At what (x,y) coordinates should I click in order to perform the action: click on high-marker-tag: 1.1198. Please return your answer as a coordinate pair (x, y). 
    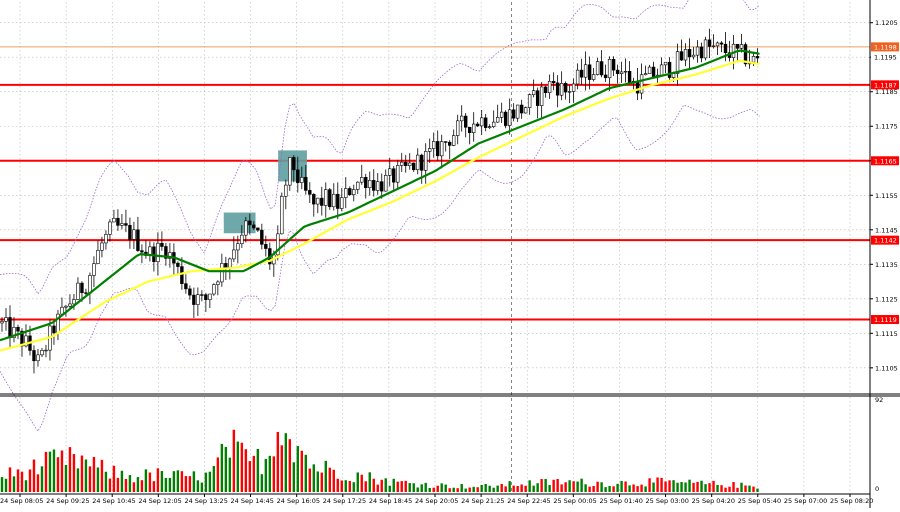
    Looking at the image, I should click on (885, 47).